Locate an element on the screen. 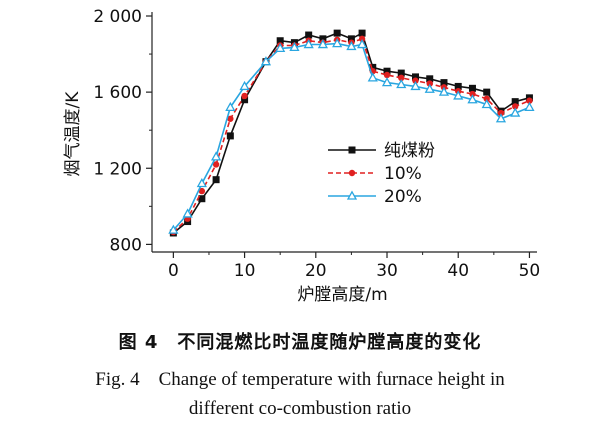 The image size is (600, 424). y-tick-label: 2 000 is located at coordinates (117, 17).